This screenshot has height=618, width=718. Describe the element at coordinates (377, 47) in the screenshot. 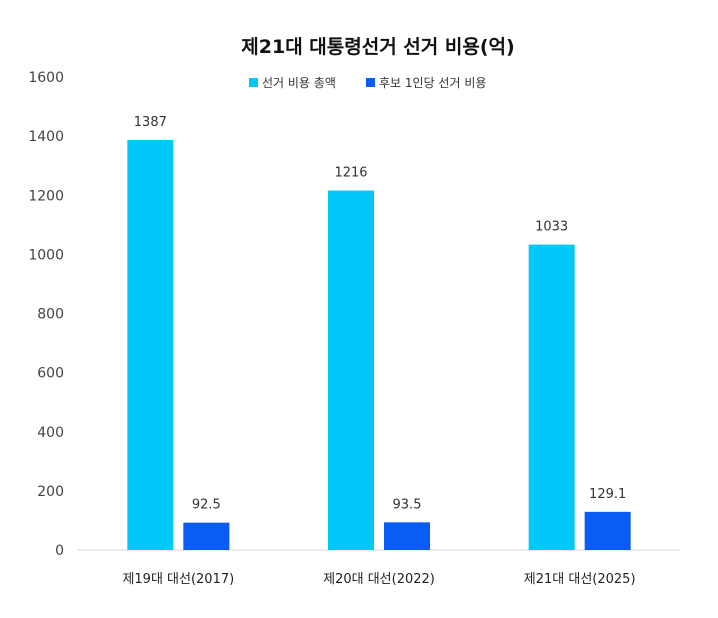

I see `chart-title: 제21대 대통령선거 선거 비용(억)` at that location.